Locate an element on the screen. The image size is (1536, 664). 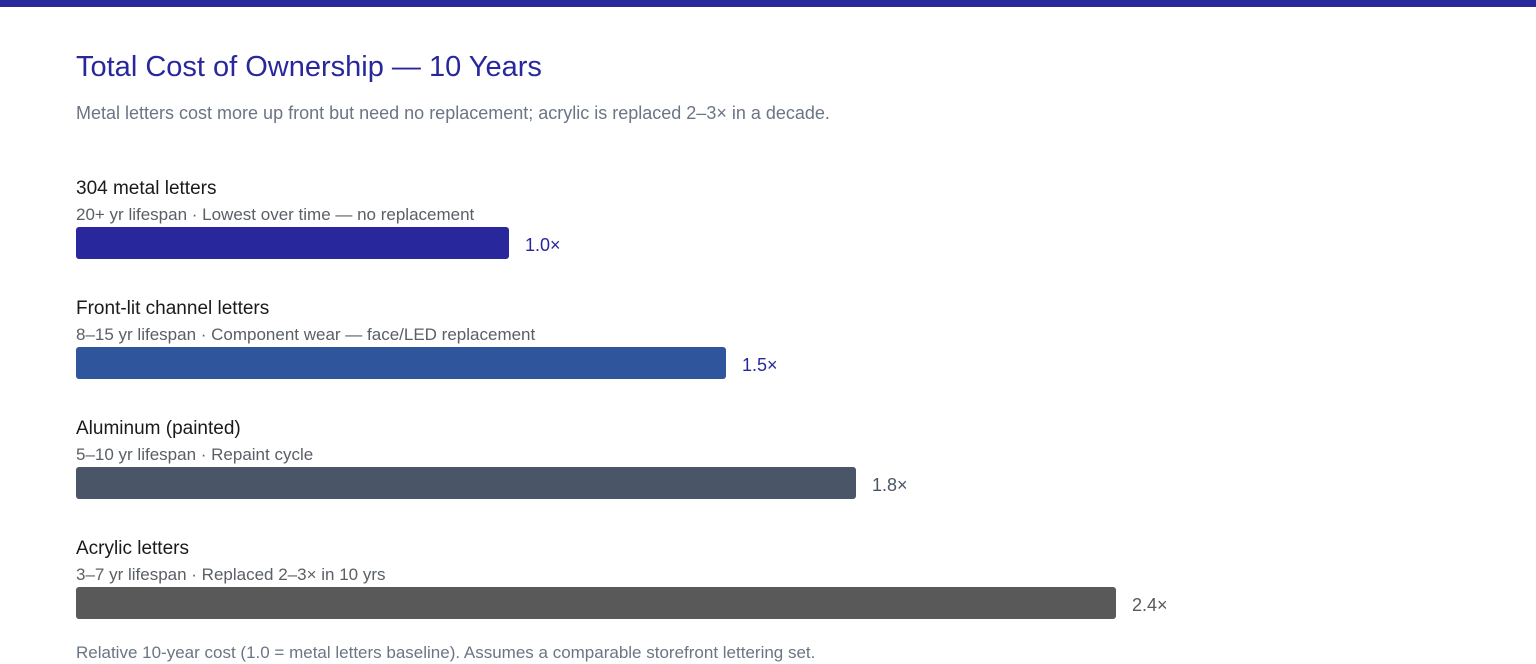
bar-value-label: 1.5× is located at coordinates (760, 365).